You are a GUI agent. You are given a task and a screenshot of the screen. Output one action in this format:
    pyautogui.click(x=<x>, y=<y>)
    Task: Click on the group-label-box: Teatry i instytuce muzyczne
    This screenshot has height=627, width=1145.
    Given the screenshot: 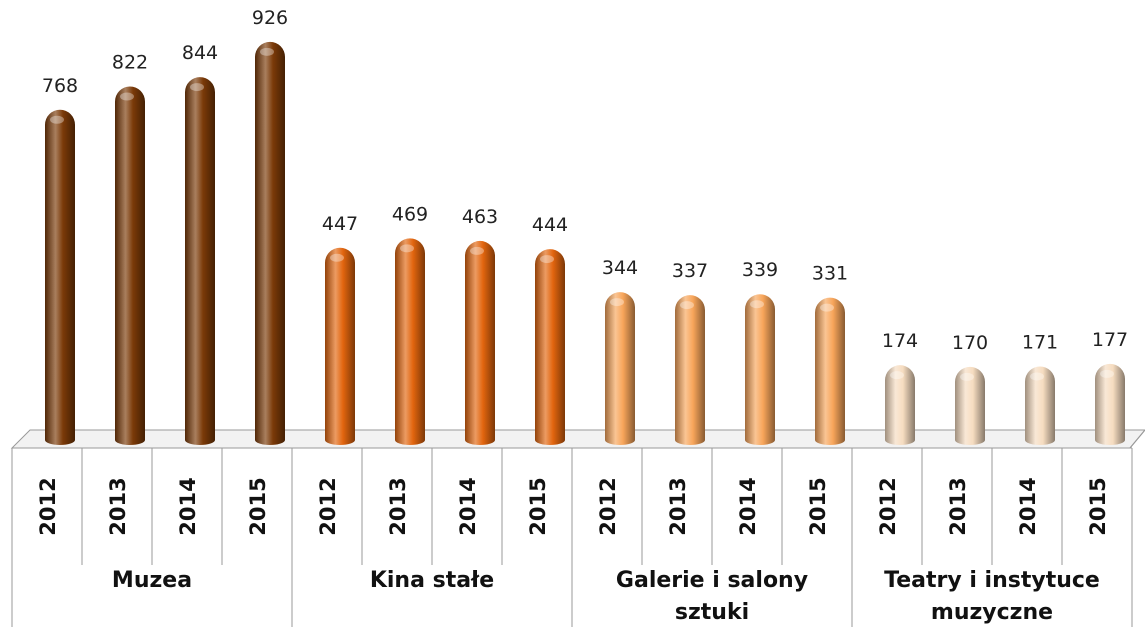 What is the action you would take?
    pyautogui.click(x=992, y=596)
    